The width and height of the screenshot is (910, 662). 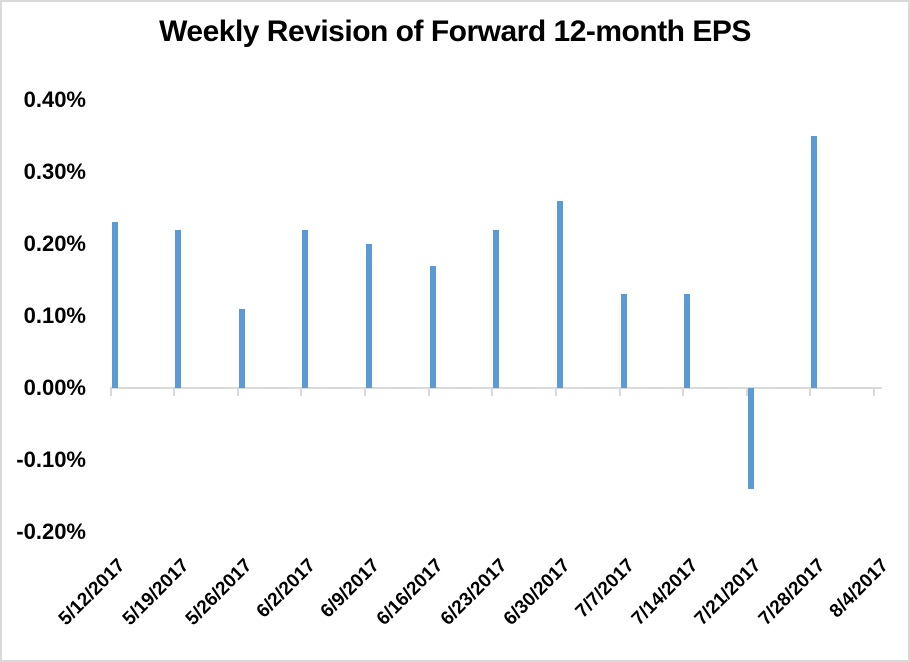 I want to click on x-axis-tick-label: 6/16/2017, so click(x=410, y=592).